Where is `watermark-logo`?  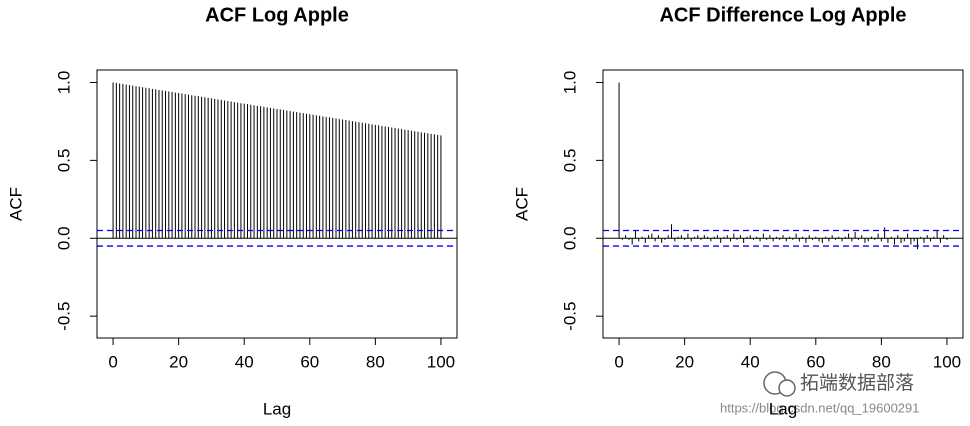
watermark-logo is located at coordinates (779, 384).